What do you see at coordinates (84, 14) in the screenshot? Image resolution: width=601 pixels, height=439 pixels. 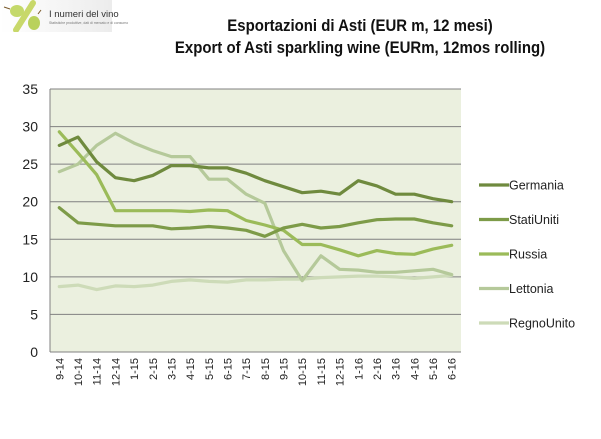 I see `logo-title: I numeri del vino` at bounding box center [84, 14].